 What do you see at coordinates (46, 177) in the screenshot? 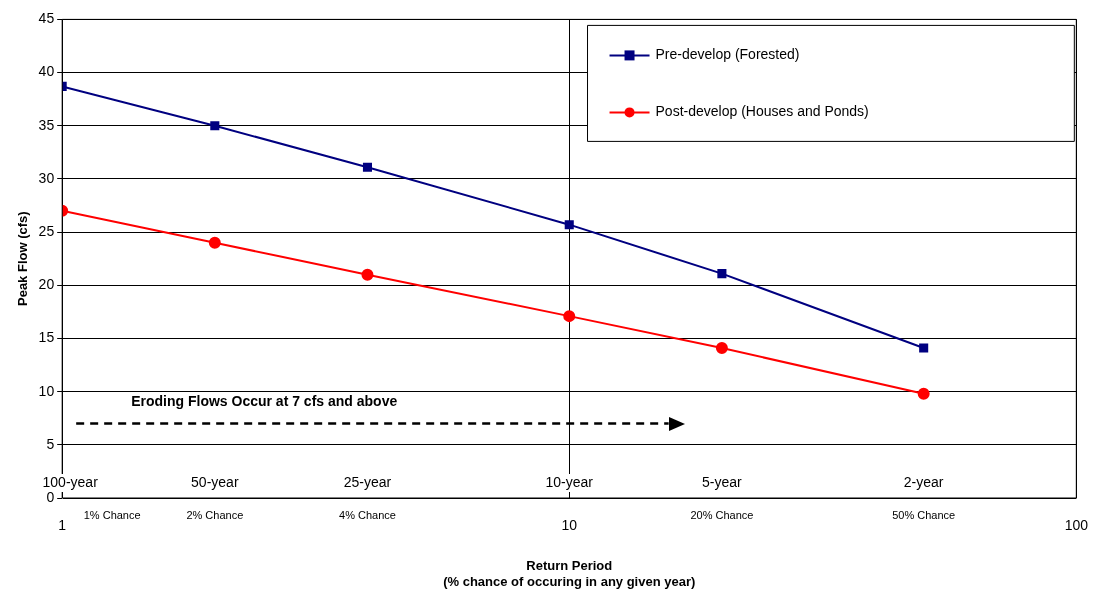
I see `y-tick-label: 30` at bounding box center [46, 177].